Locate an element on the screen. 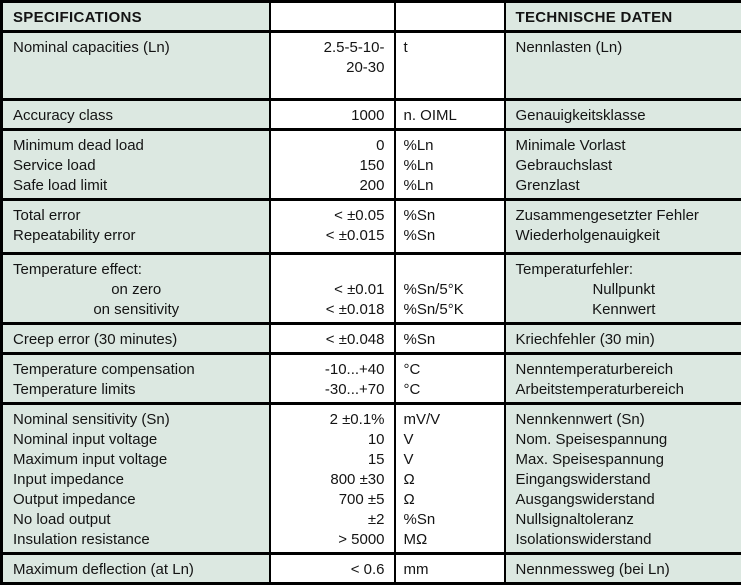 The width and height of the screenshot is (741, 585). spec-unit: mm is located at coordinates (449, 570).